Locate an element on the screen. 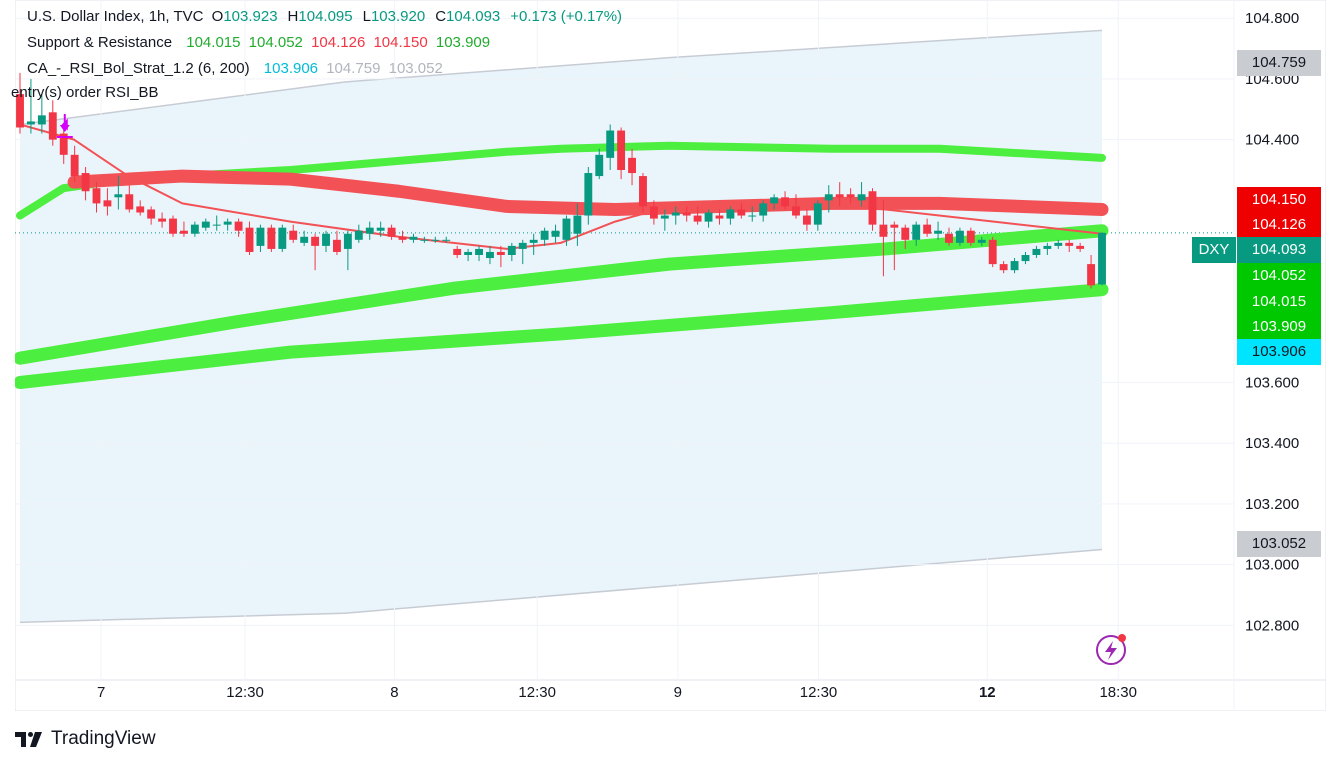  legend-strategy-v2: 104.759 is located at coordinates (353, 68).